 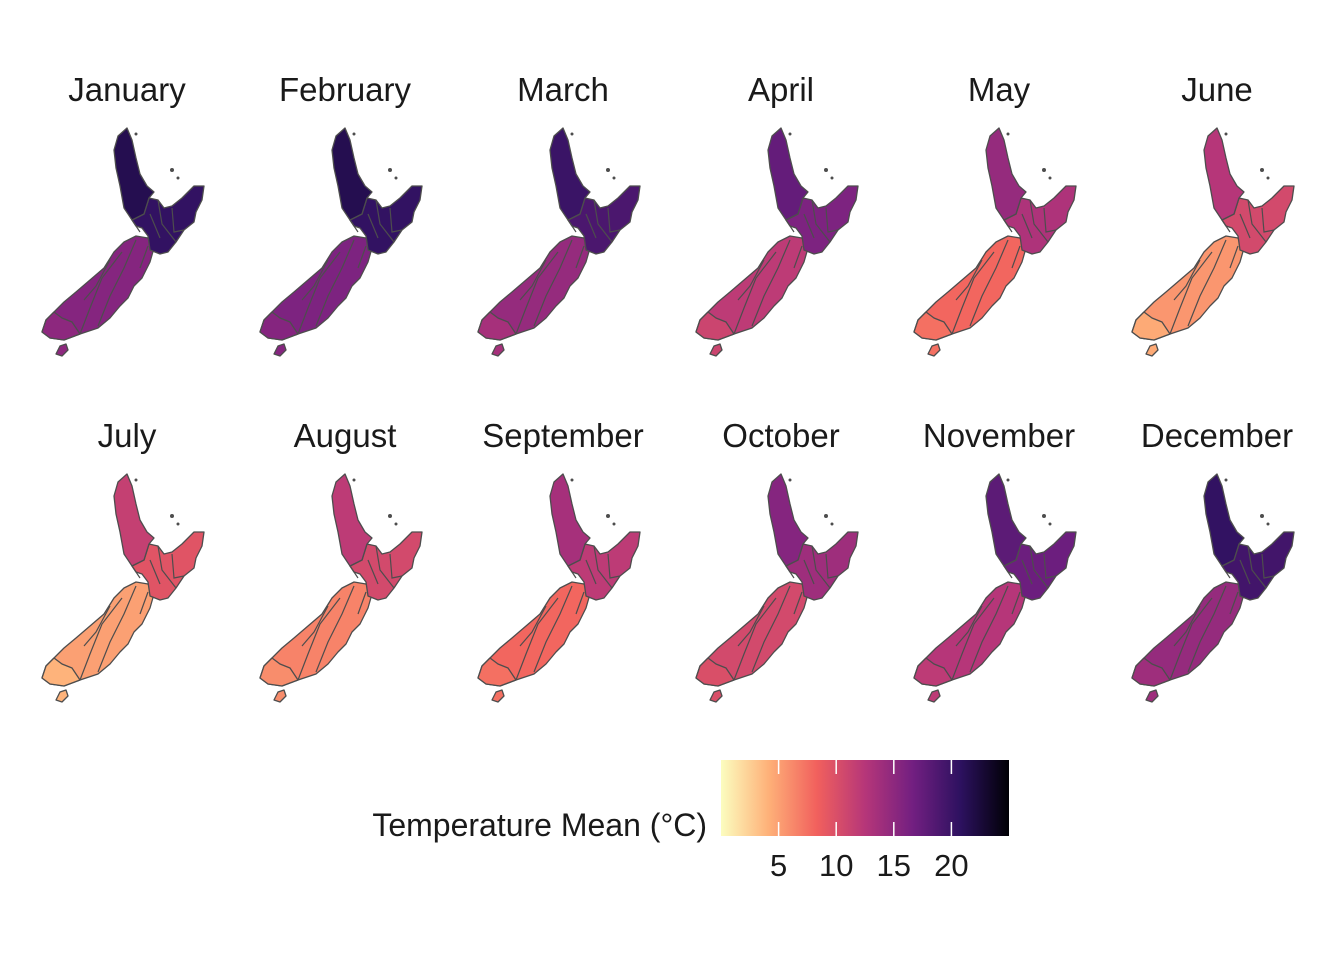 I want to click on map-panel-may, so click(x=995, y=242).